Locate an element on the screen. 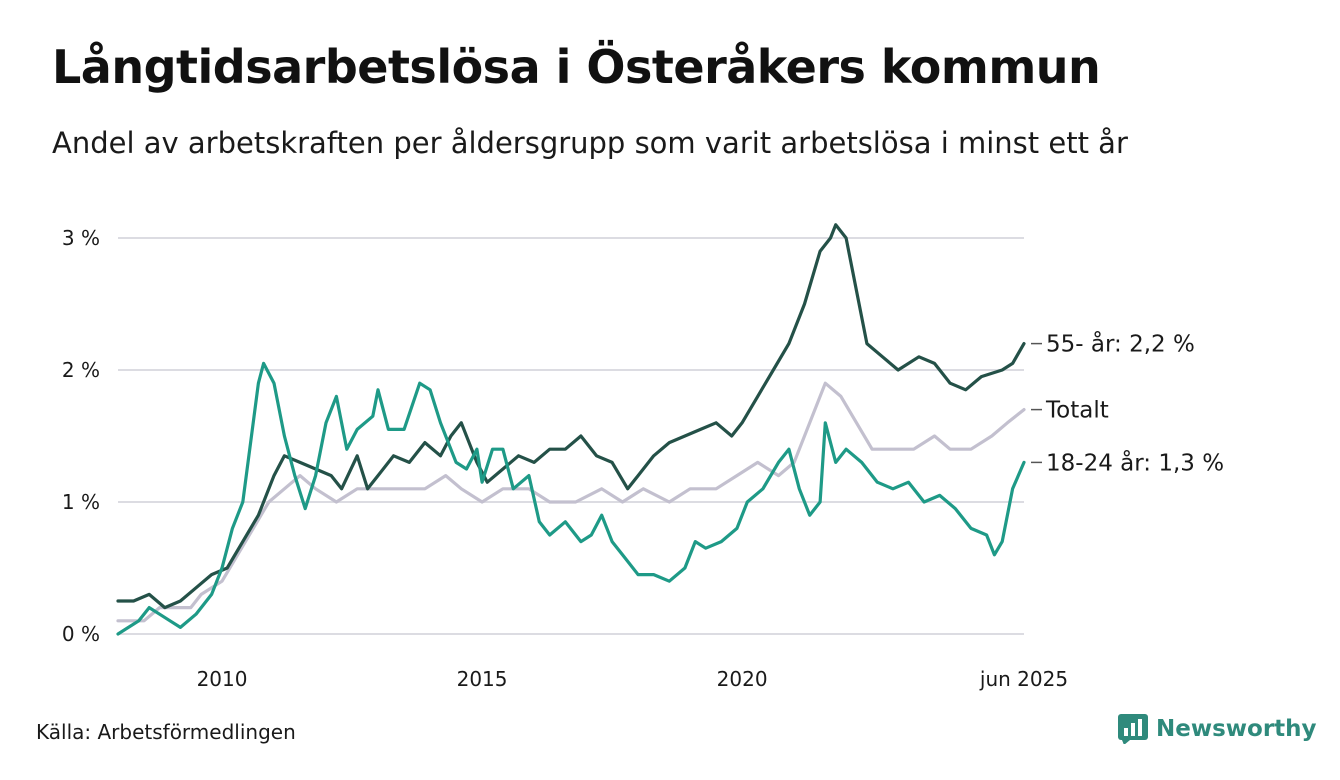  y-tick-label: 3 % is located at coordinates (81, 238).